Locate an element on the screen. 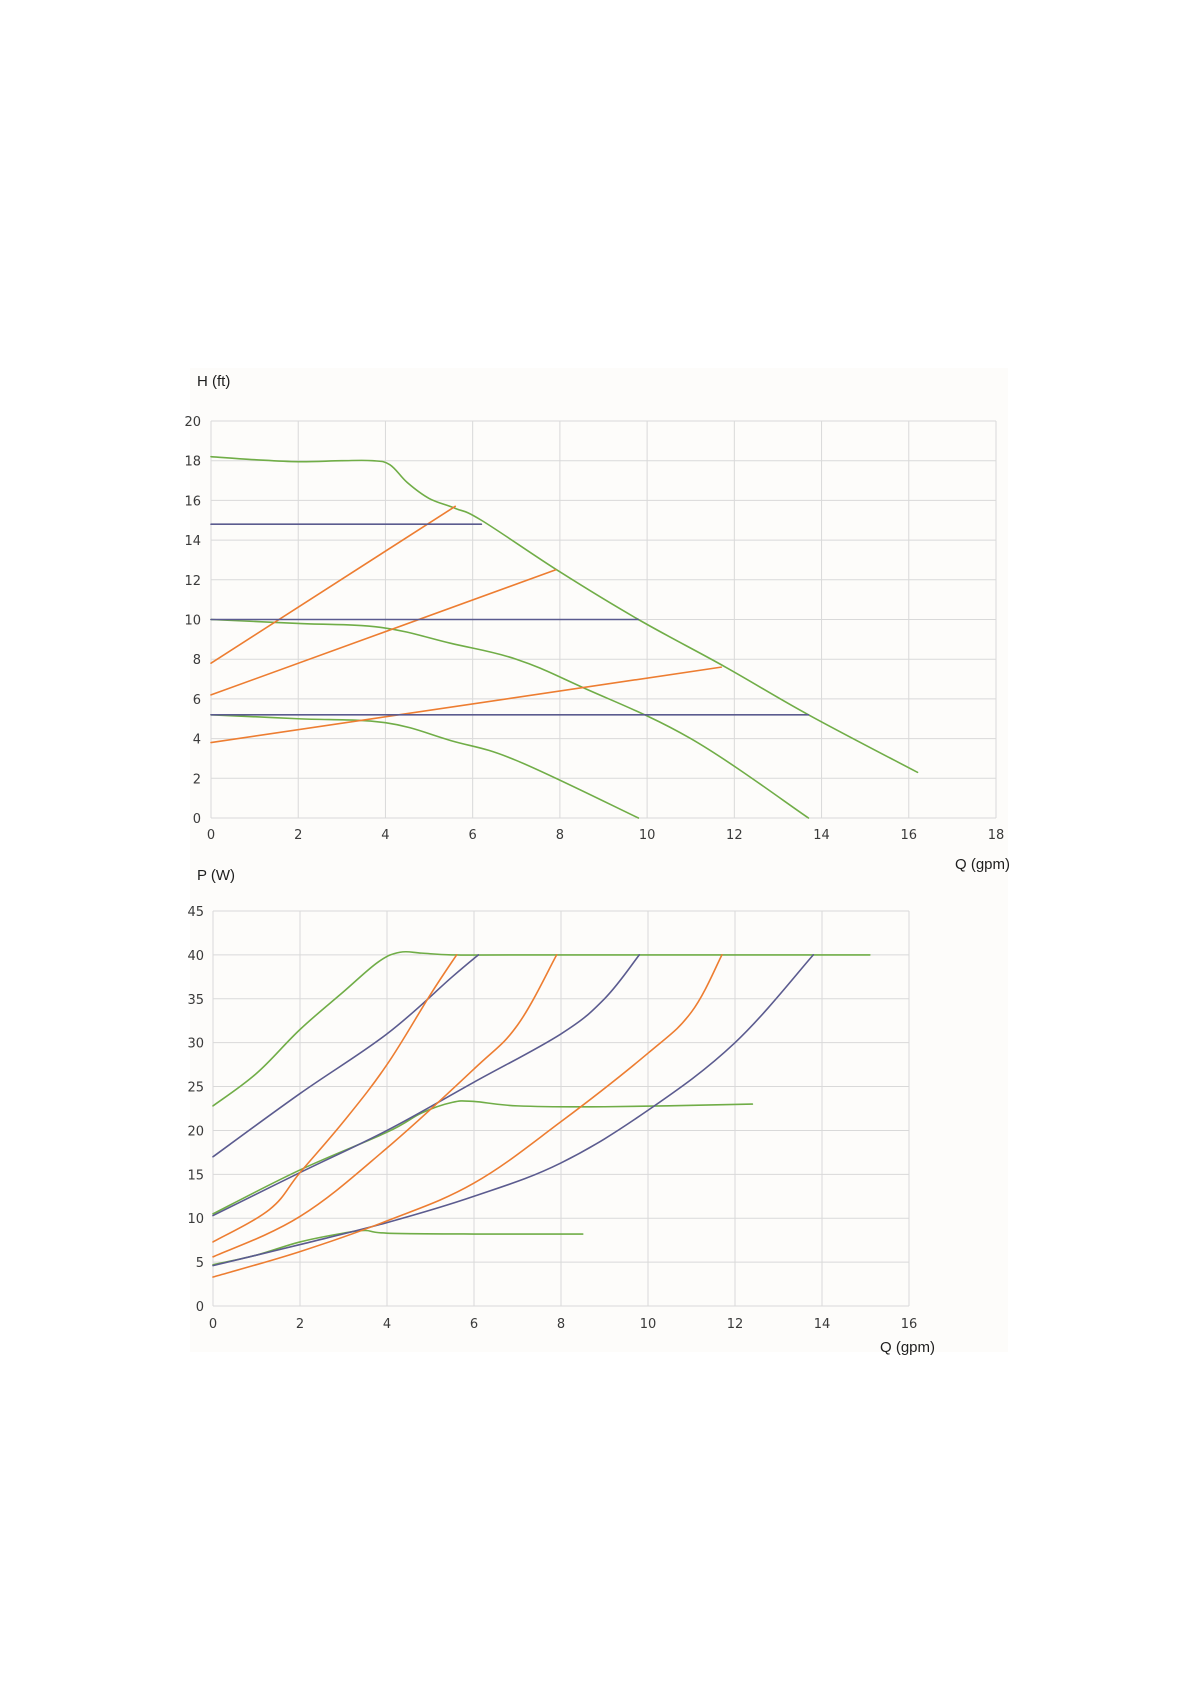  power-y-tick-label: 45 is located at coordinates (195, 912).